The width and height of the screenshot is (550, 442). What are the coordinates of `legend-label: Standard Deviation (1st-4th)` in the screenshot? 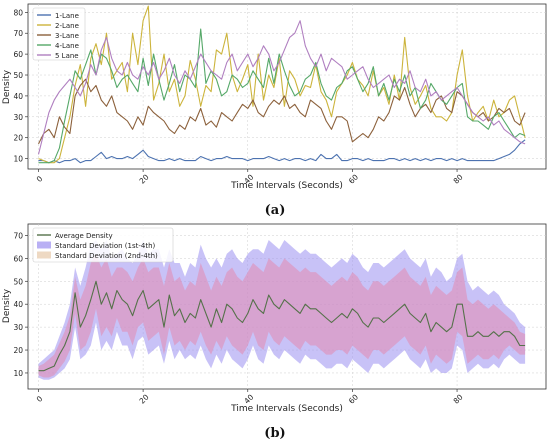 It's located at (105, 246).